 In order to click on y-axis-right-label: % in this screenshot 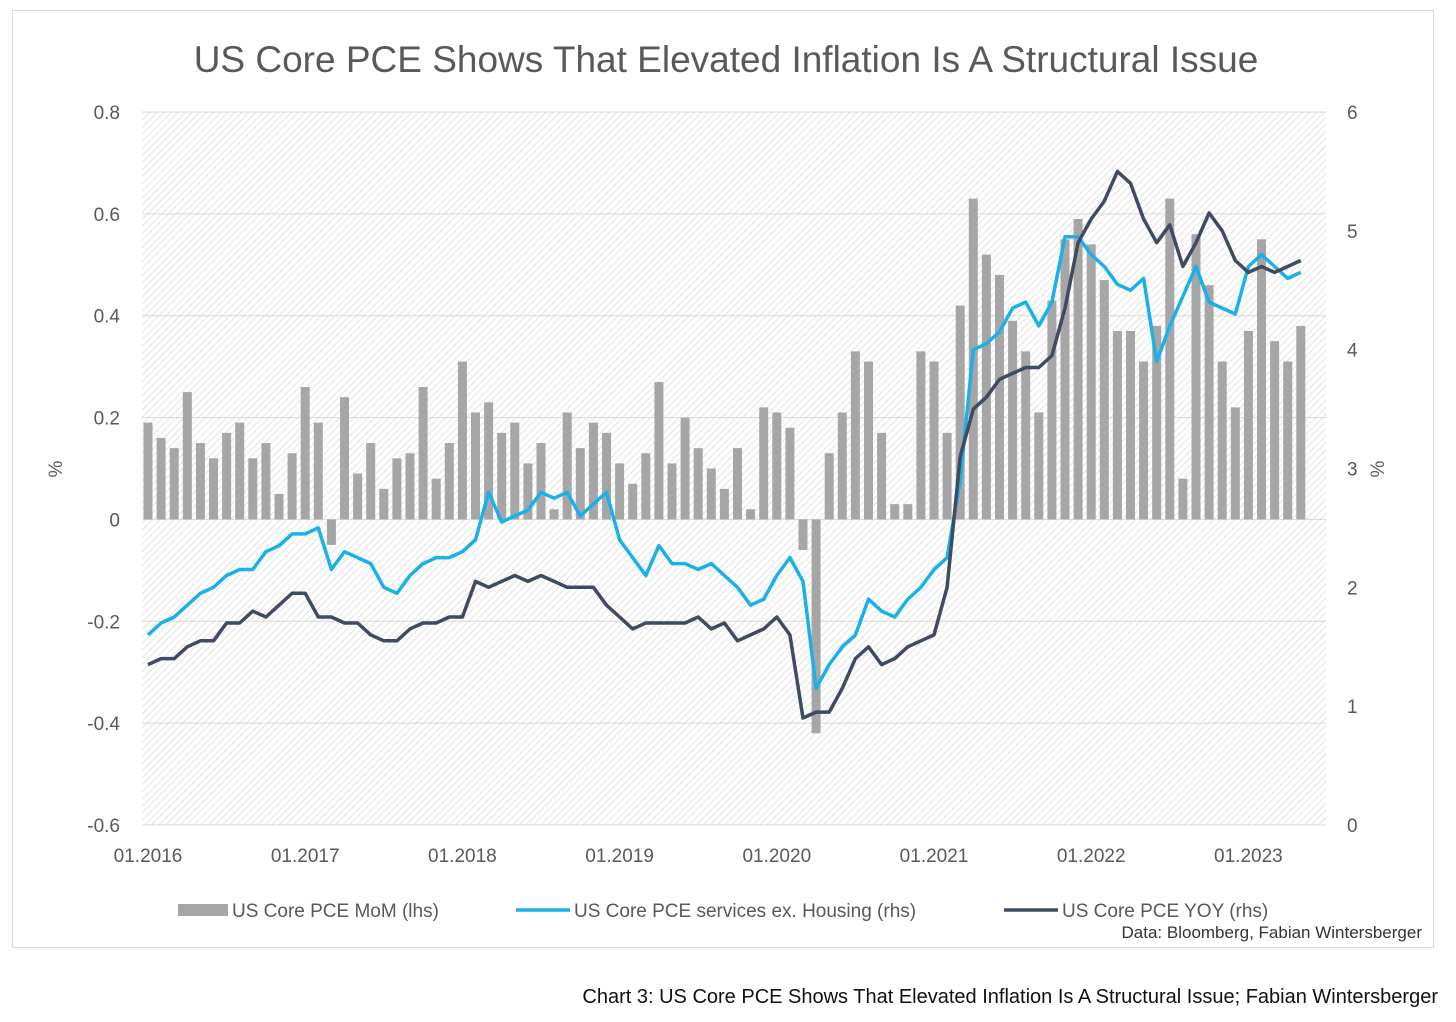, I will do `click(1378, 468)`.